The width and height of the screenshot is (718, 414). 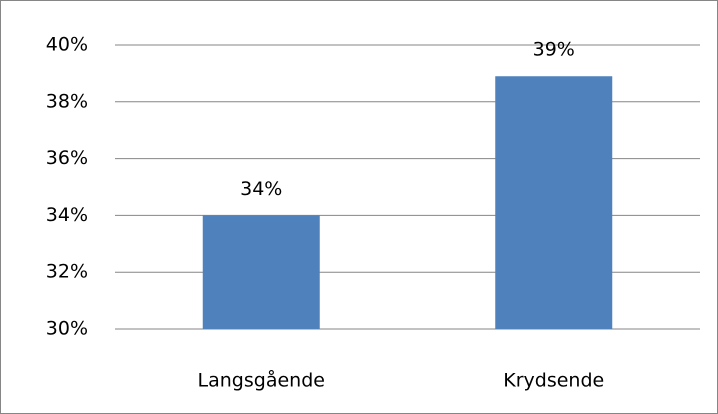 I want to click on x-tick-label: Krydsende, so click(x=553, y=381).